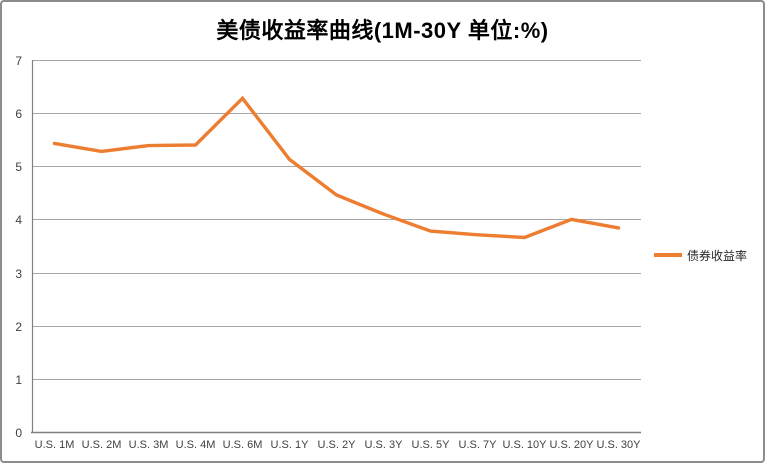  Describe the element at coordinates (101, 445) in the screenshot. I see `x-tick-label: U.S. 2M` at that location.